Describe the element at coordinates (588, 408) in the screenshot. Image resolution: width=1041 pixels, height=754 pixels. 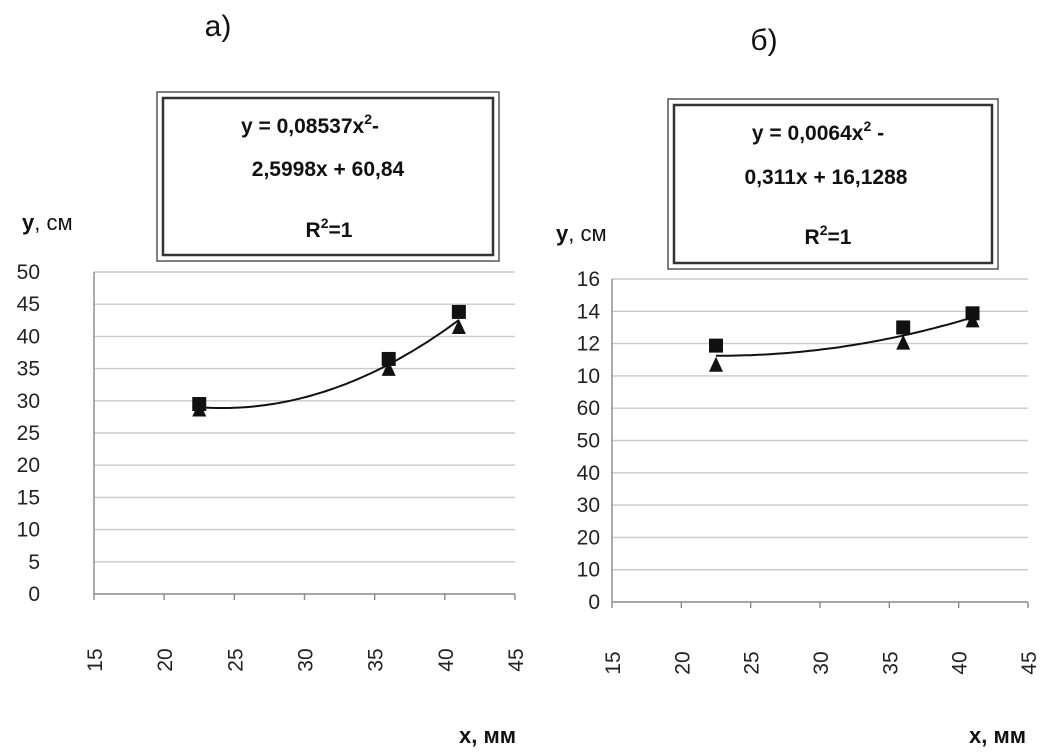
I see `panel-b-y-tick-label-6: 60` at that location.